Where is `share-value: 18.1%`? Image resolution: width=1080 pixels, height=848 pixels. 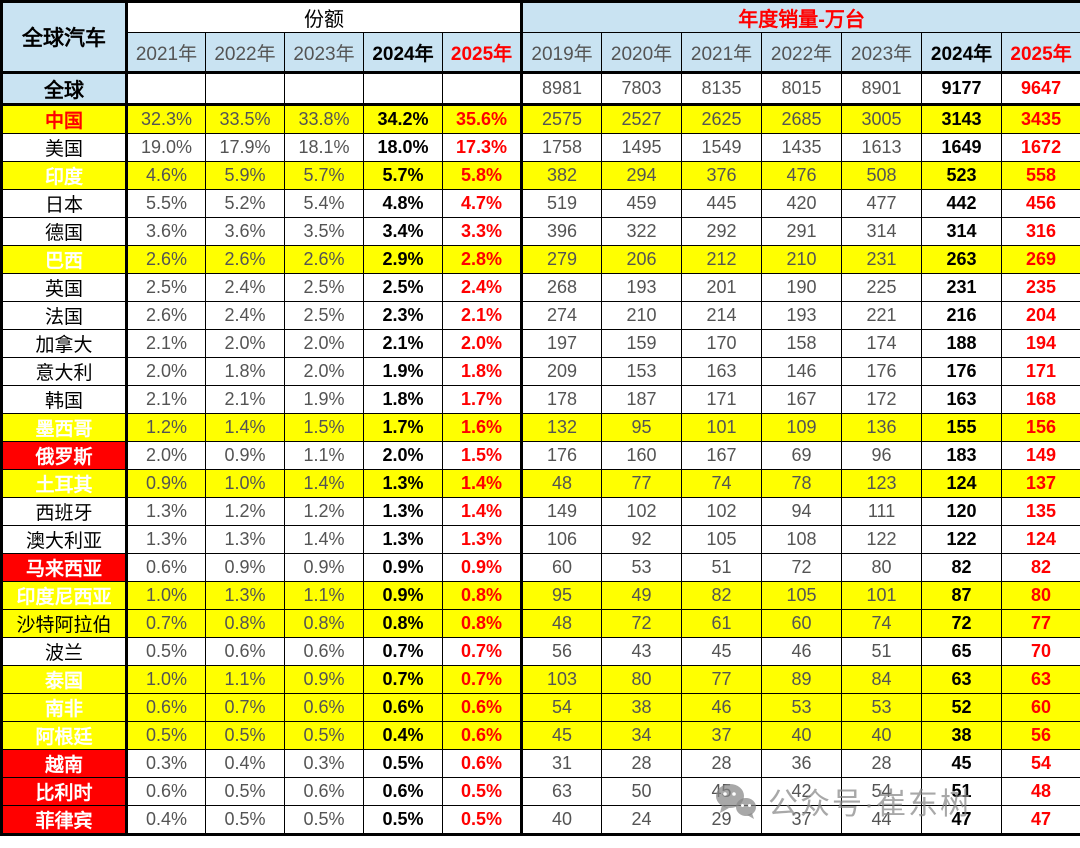 share-value: 18.1% is located at coordinates (324, 147).